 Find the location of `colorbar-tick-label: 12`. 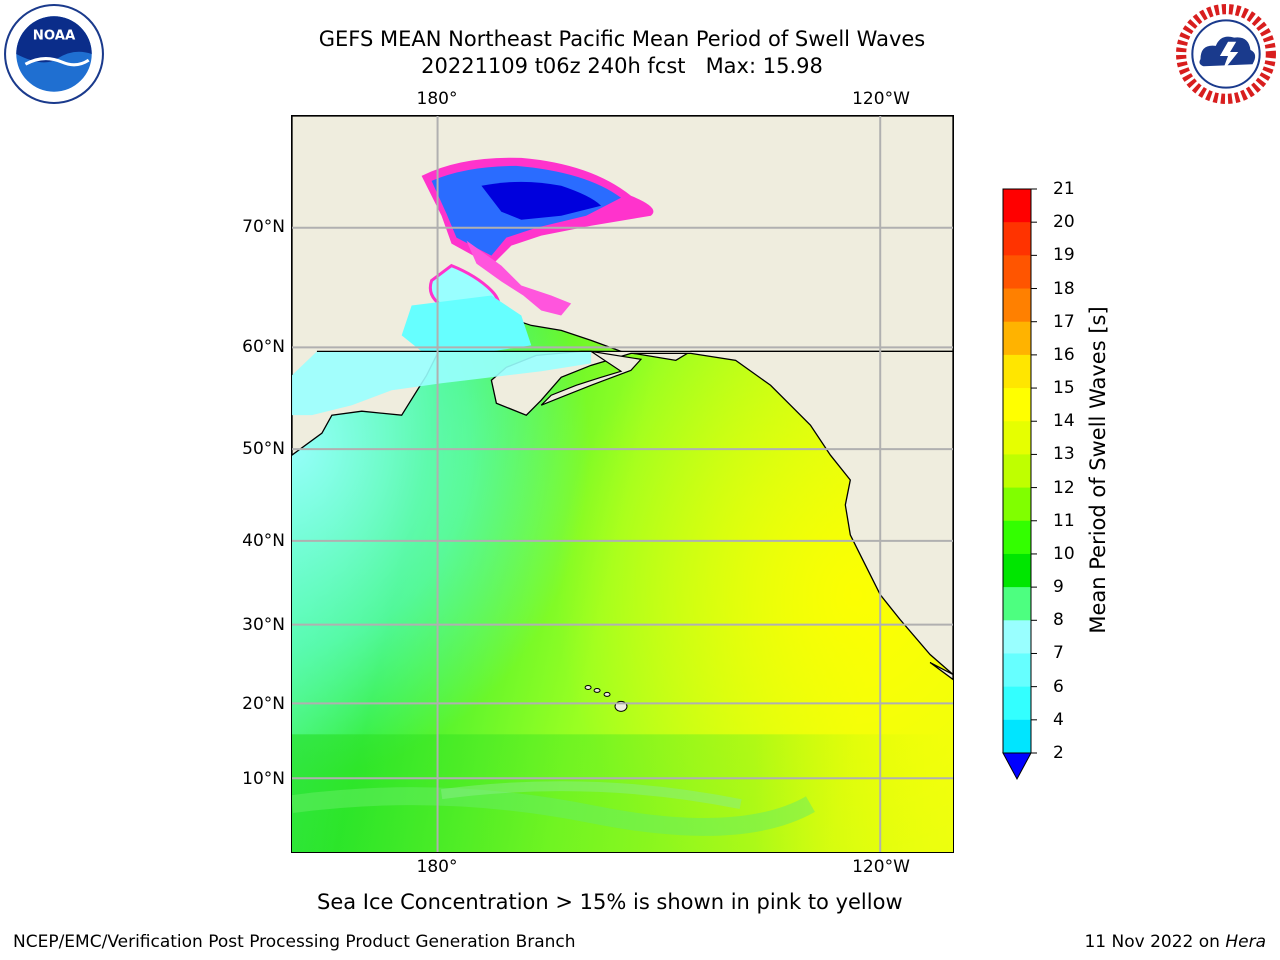

colorbar-tick-label: 12 is located at coordinates (1064, 487).